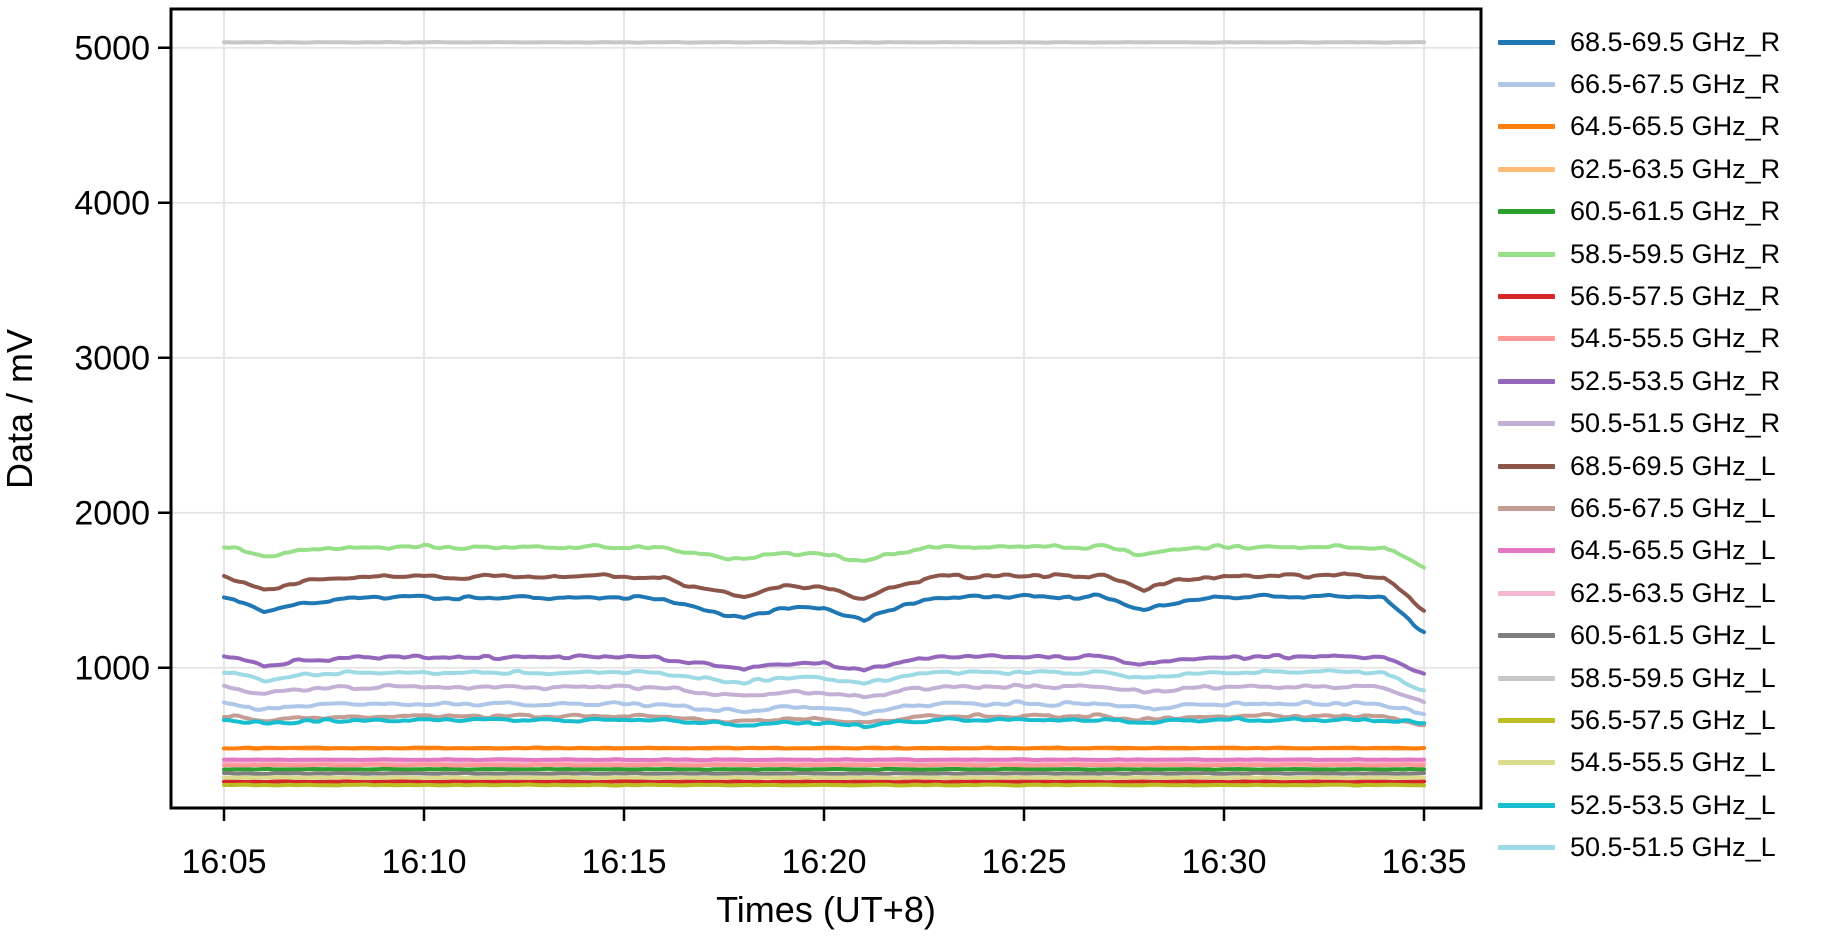 The width and height of the screenshot is (1847, 941). Describe the element at coordinates (1673, 762) in the screenshot. I see `legend-label: 54.5-55.5 GHz_L` at that location.